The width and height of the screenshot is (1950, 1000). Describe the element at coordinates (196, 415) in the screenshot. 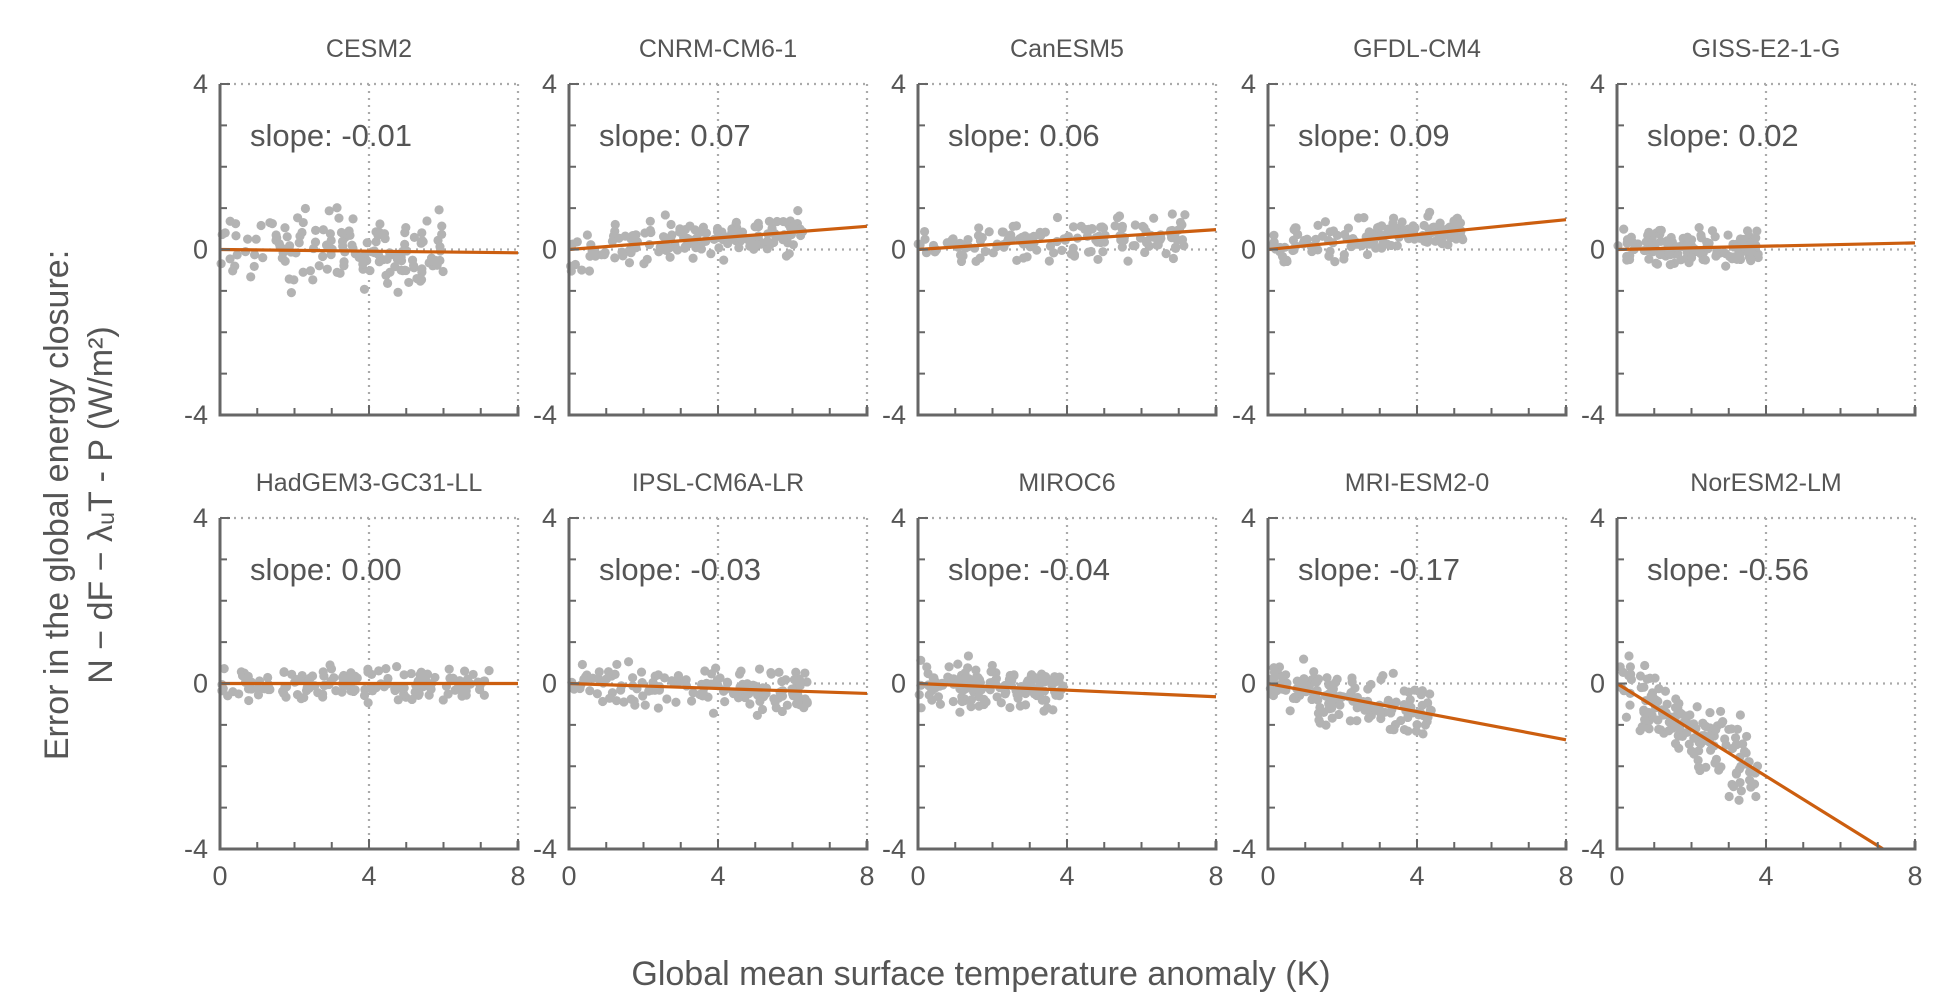

I see `y-tick-label: -4` at that location.